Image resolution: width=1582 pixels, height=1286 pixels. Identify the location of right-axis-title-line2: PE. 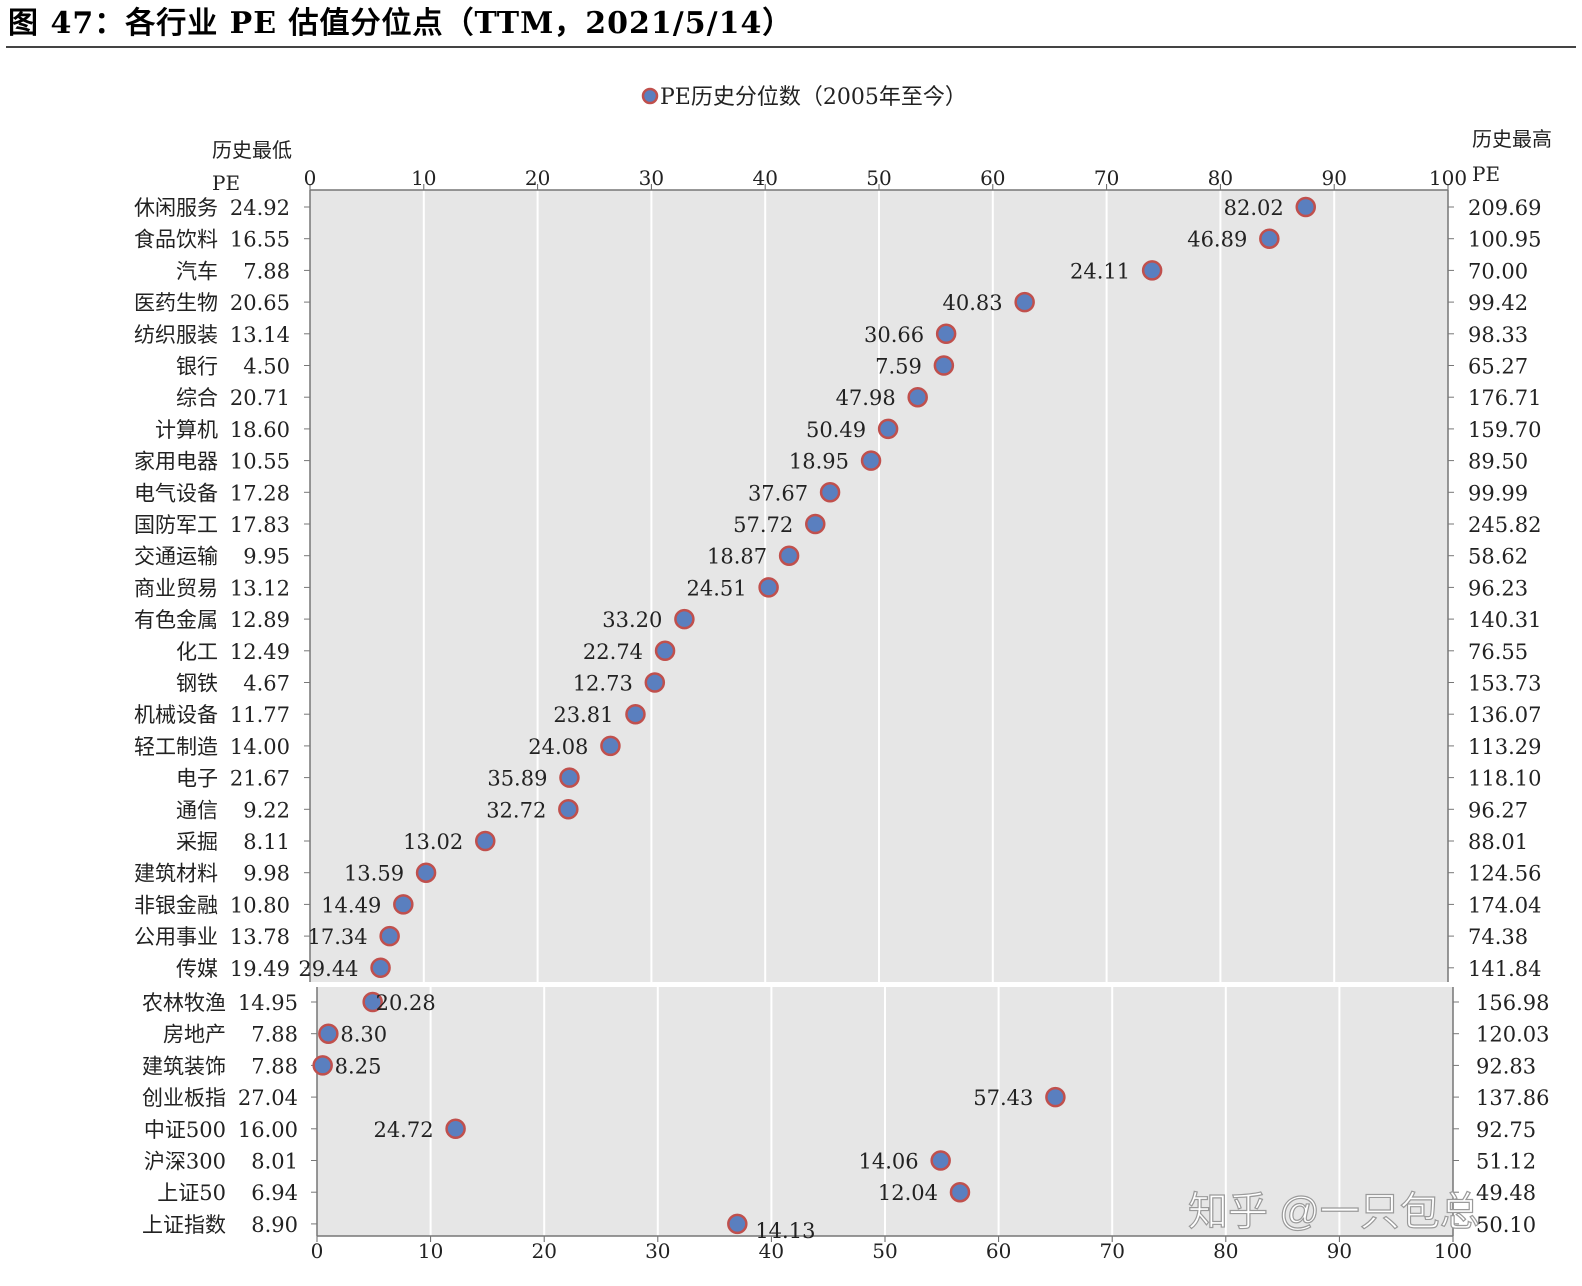
(1486, 174).